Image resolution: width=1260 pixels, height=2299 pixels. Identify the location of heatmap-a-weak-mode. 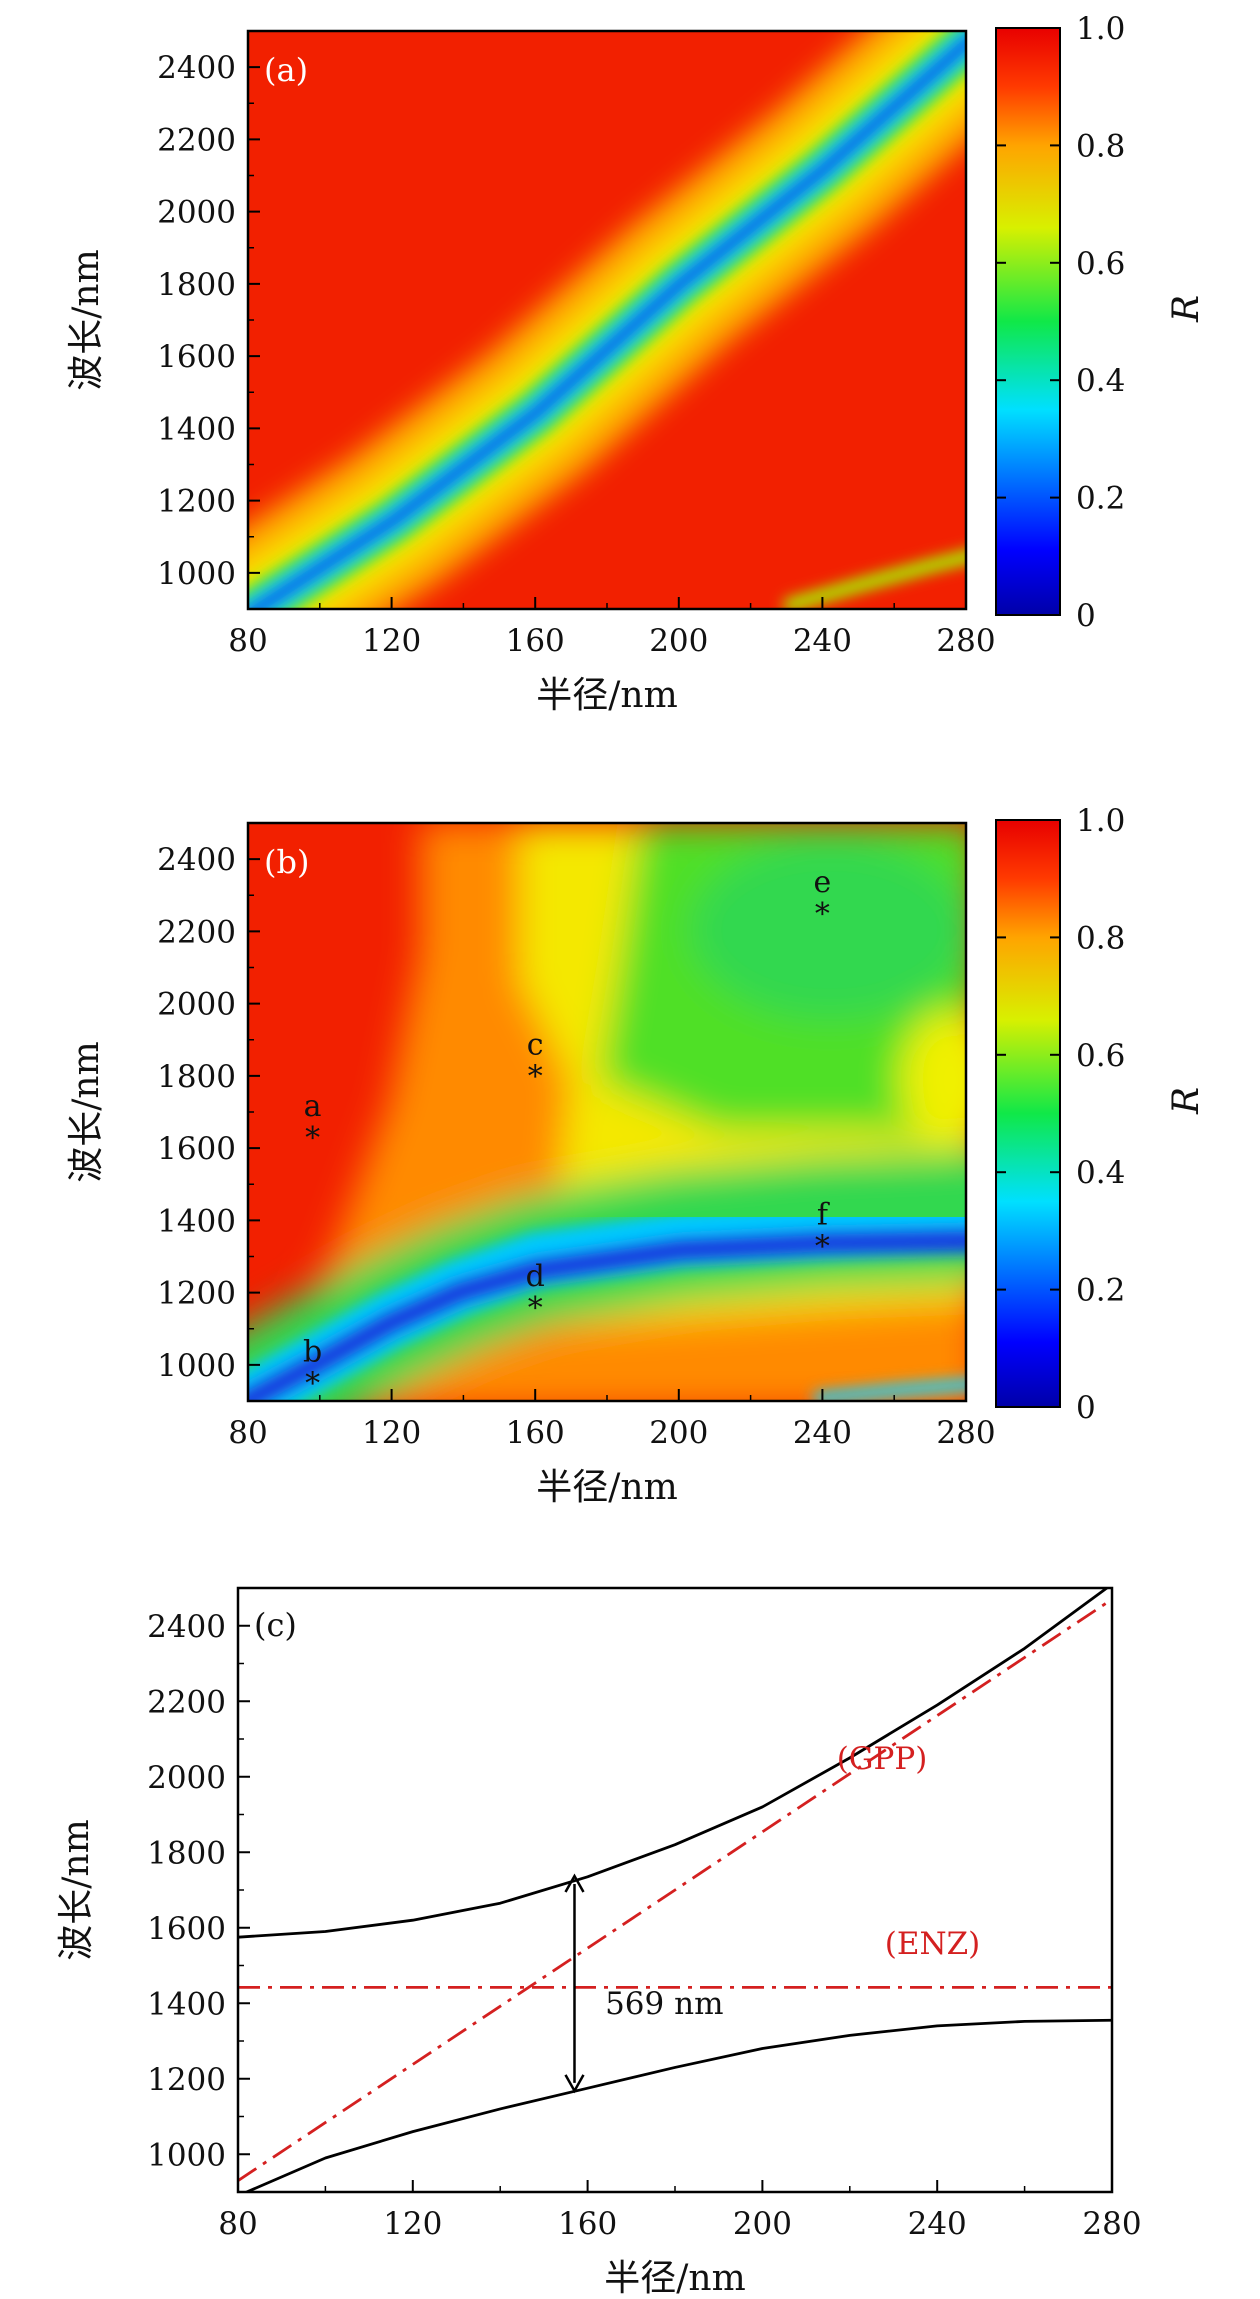
(874, 579).